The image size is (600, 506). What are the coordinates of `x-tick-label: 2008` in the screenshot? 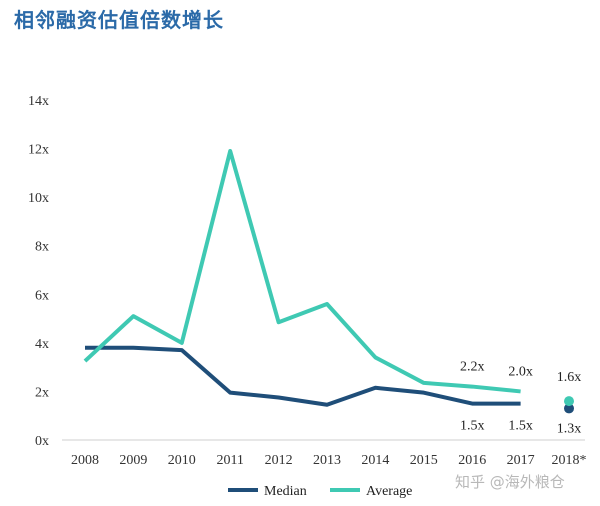 It's located at (85, 460).